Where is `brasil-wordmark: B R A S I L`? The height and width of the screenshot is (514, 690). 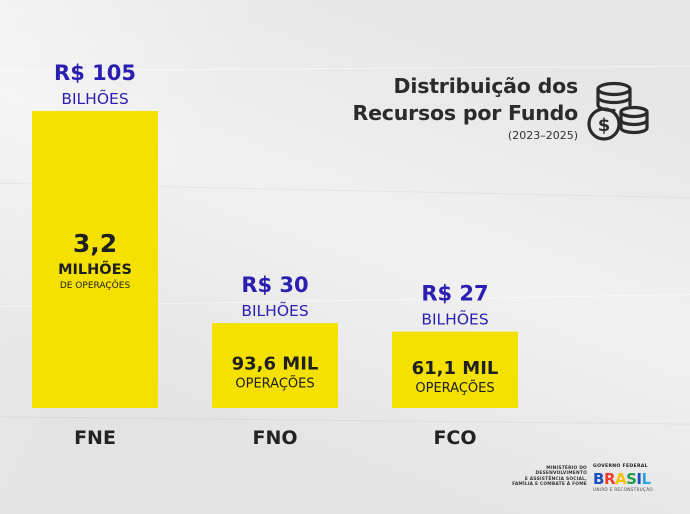 brasil-wordmark: B R A S I L is located at coordinates (628, 479).